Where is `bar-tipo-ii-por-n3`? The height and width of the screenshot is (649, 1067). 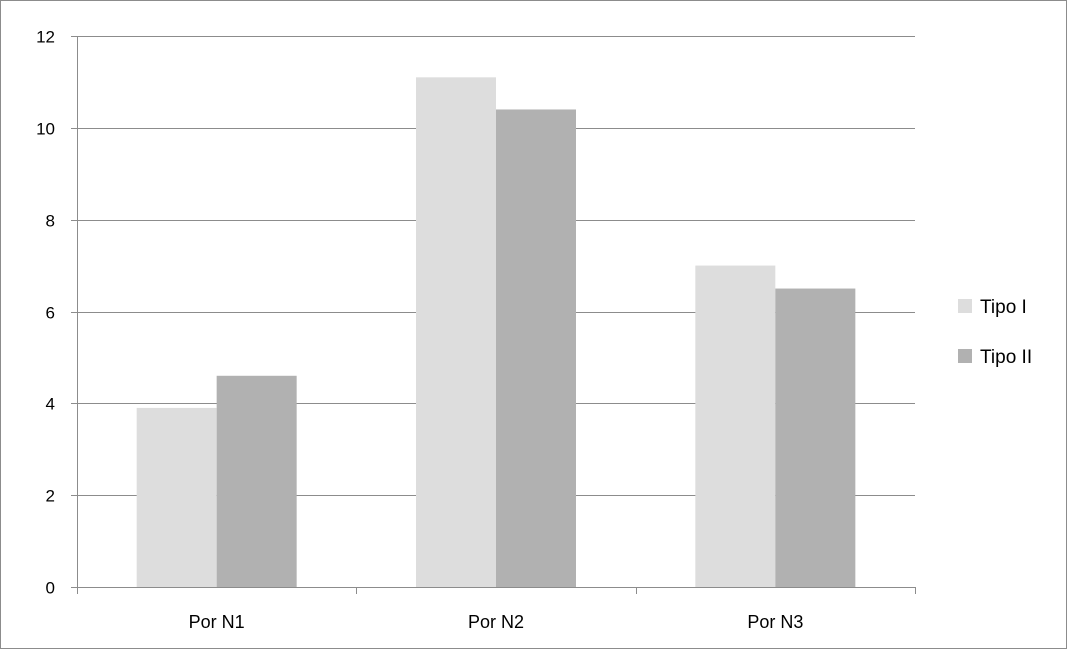
bar-tipo-ii-por-n3 is located at coordinates (815, 437).